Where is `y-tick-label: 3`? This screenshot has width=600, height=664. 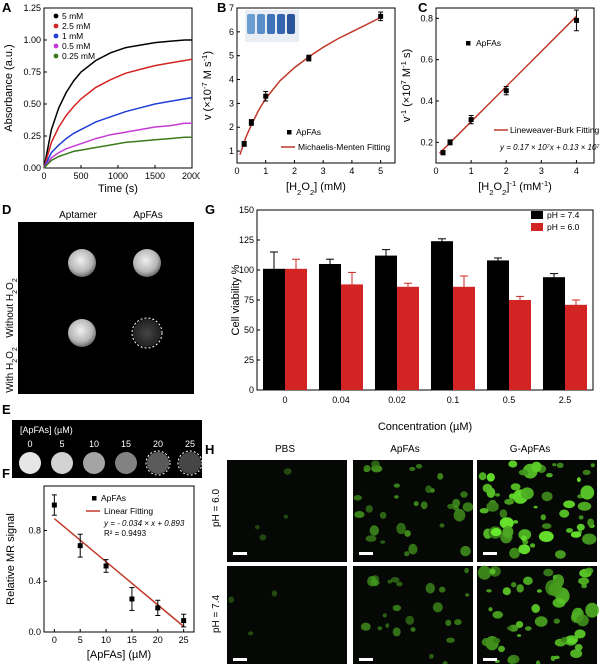
y-tick-label: 3 is located at coordinates (231, 103).